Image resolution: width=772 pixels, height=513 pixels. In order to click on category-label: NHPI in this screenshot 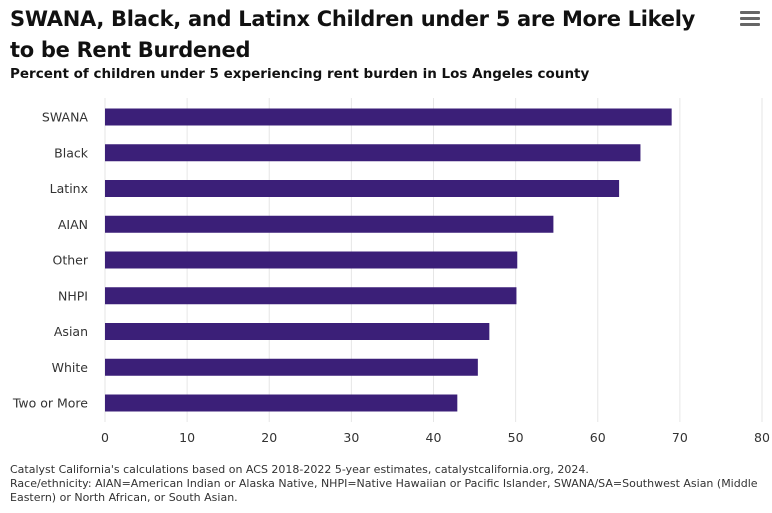, I will do `click(73, 295)`.